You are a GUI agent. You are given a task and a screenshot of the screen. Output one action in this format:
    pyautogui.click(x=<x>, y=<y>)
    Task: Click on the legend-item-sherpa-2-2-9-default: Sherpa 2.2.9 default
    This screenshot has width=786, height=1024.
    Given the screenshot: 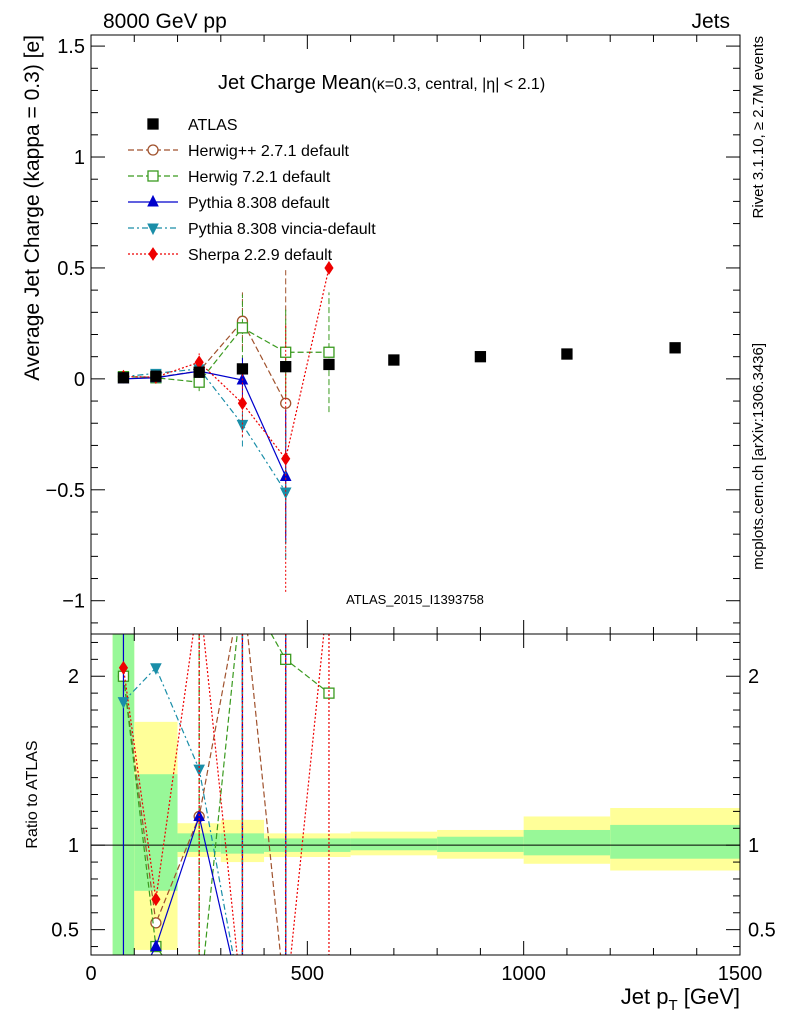 What is the action you would take?
    pyautogui.click(x=230, y=255)
    